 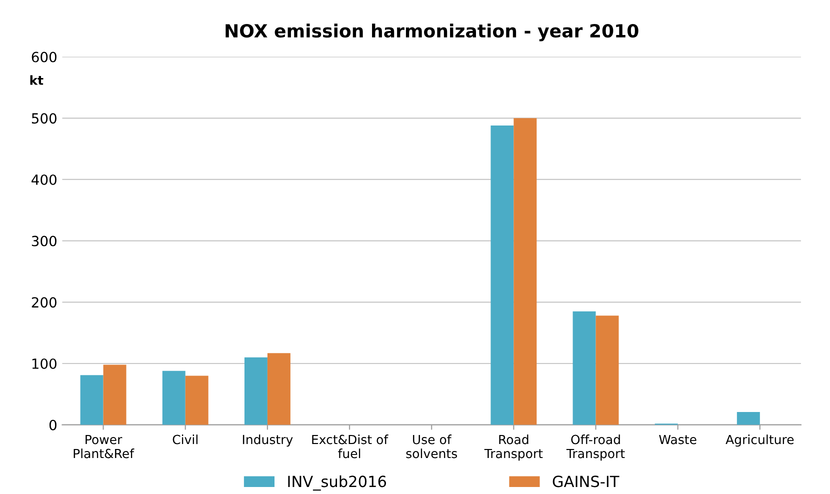 What do you see at coordinates (44, 363) in the screenshot?
I see `y-tick-label: 100` at bounding box center [44, 363].